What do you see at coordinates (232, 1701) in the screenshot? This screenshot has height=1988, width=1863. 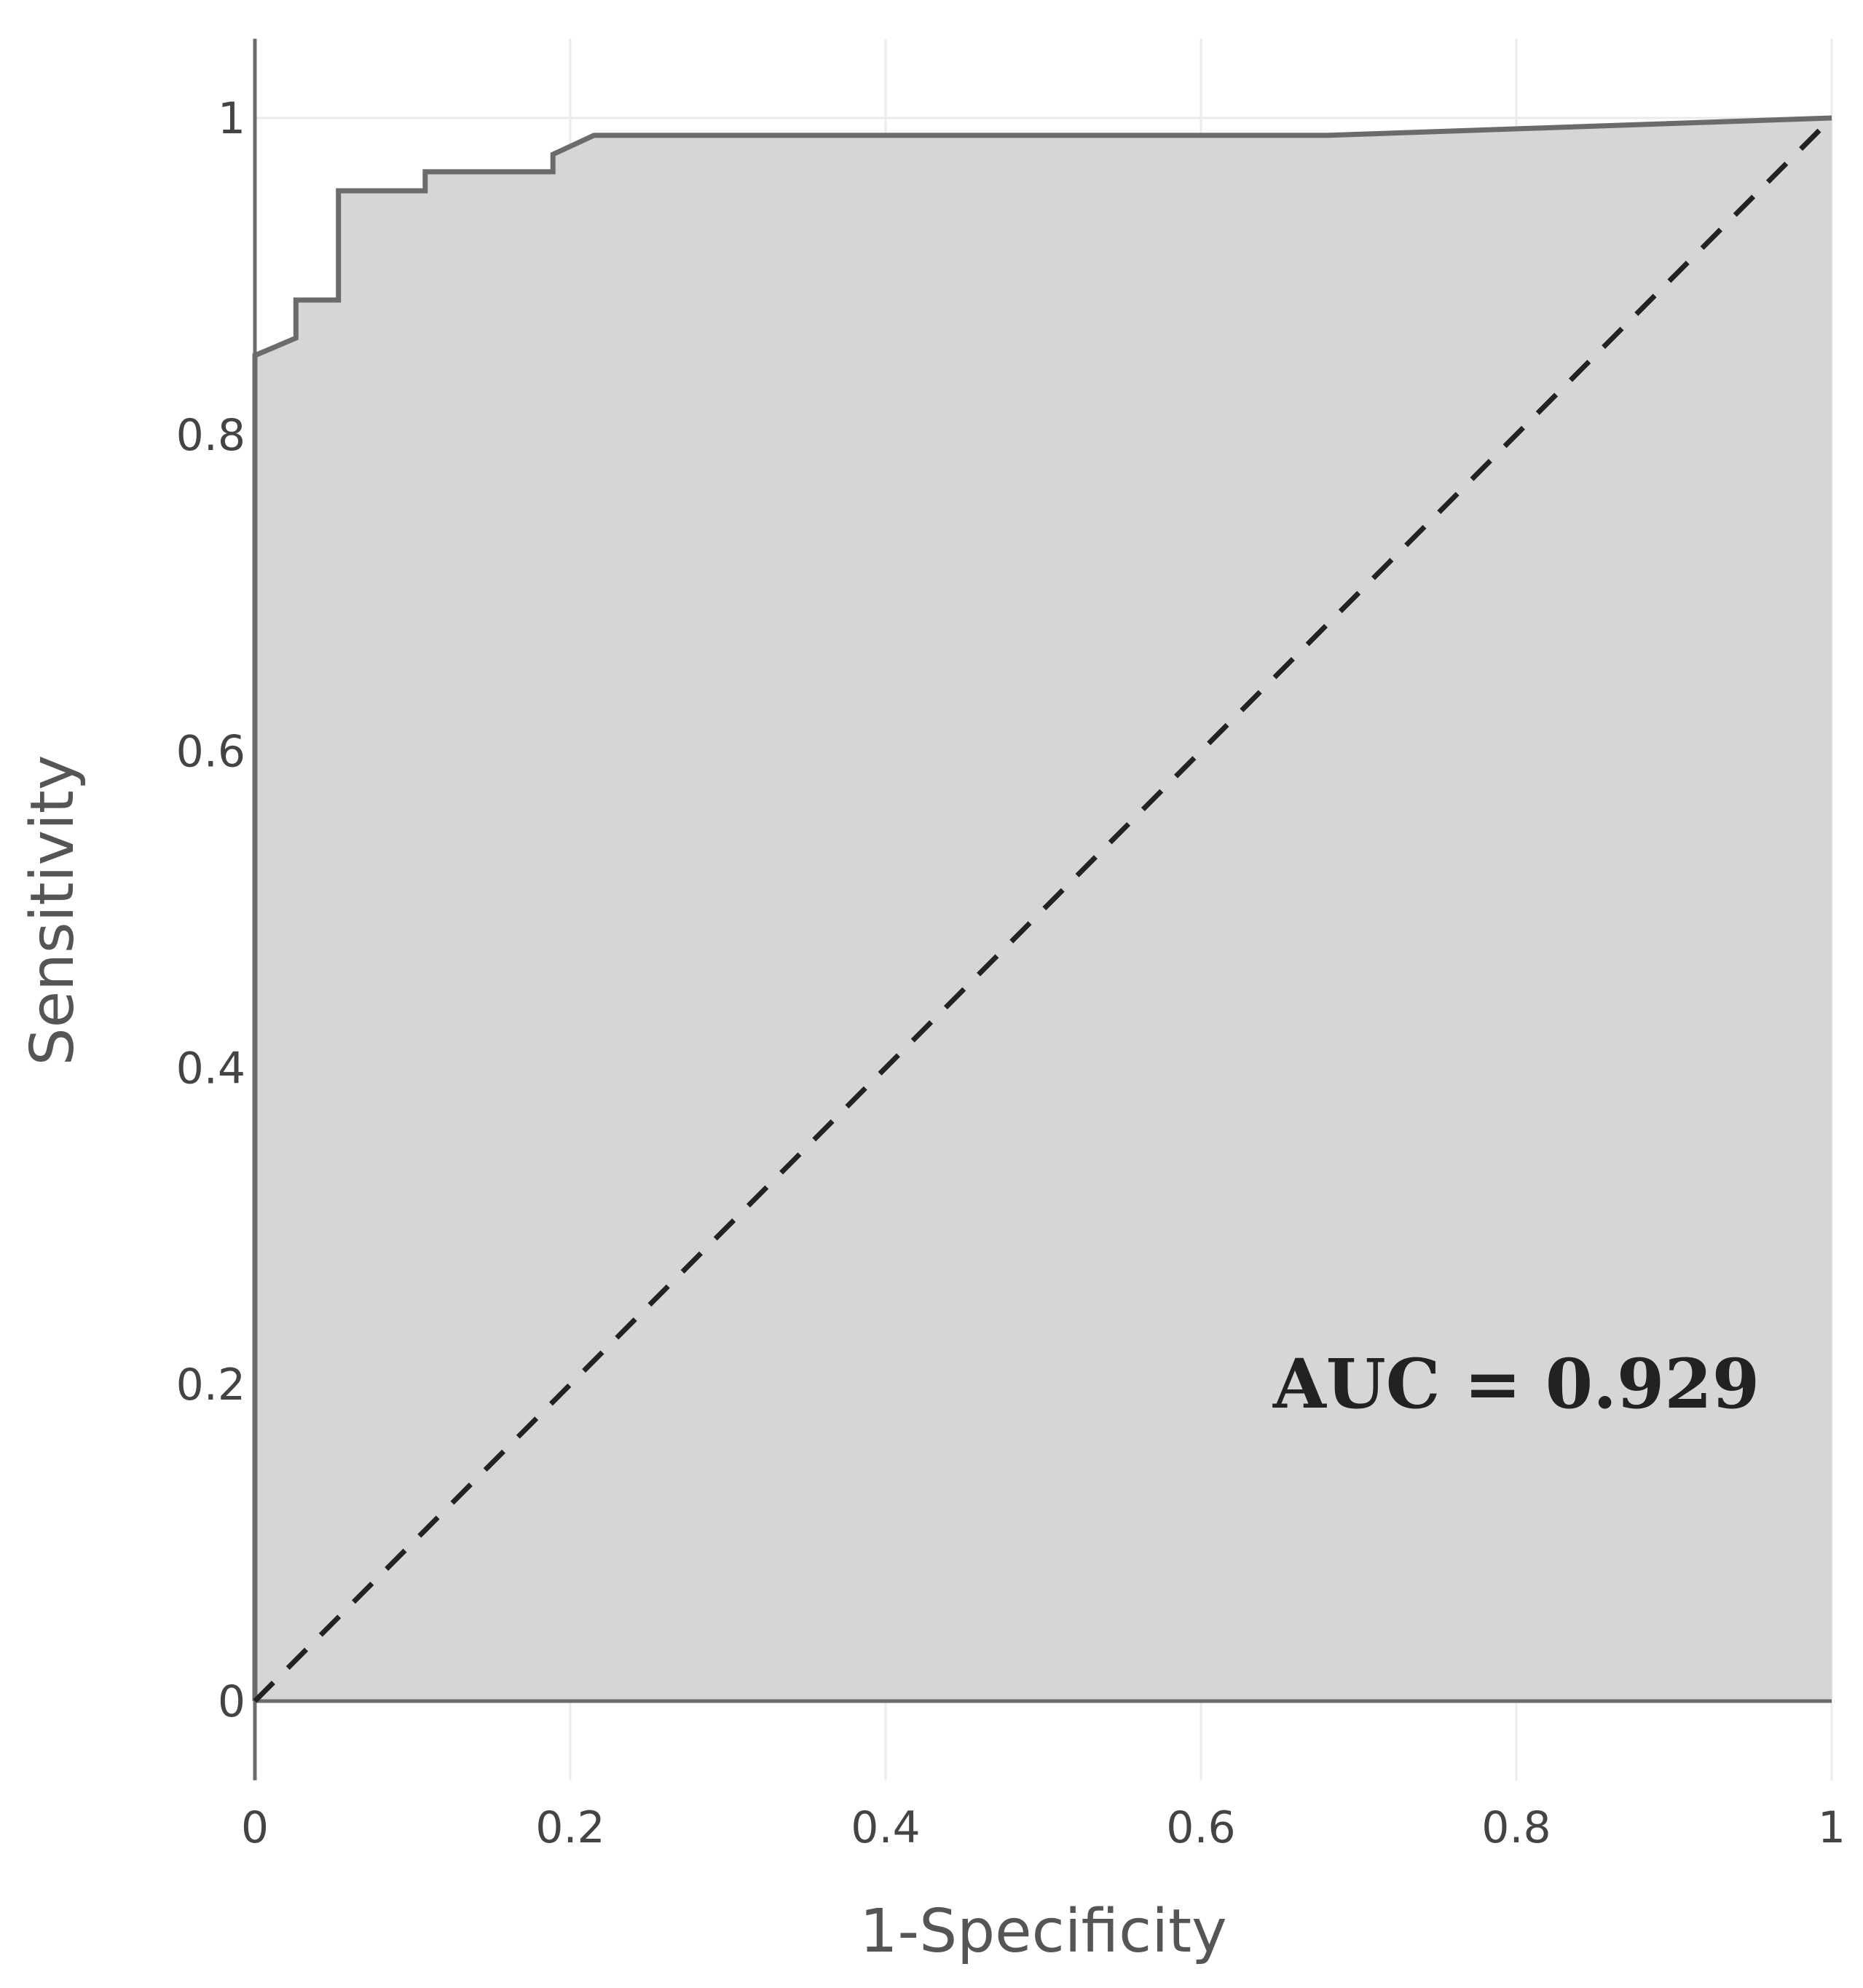 I see `y-tick-label: 0` at bounding box center [232, 1701].